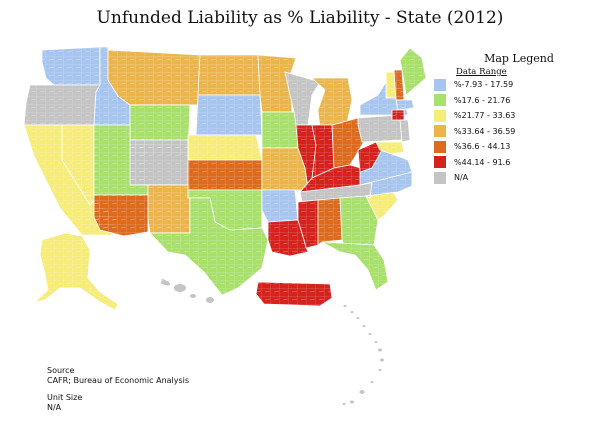 The width and height of the screenshot is (600, 431). What do you see at coordinates (390, 148) in the screenshot?
I see `county-texture-md` at bounding box center [390, 148].